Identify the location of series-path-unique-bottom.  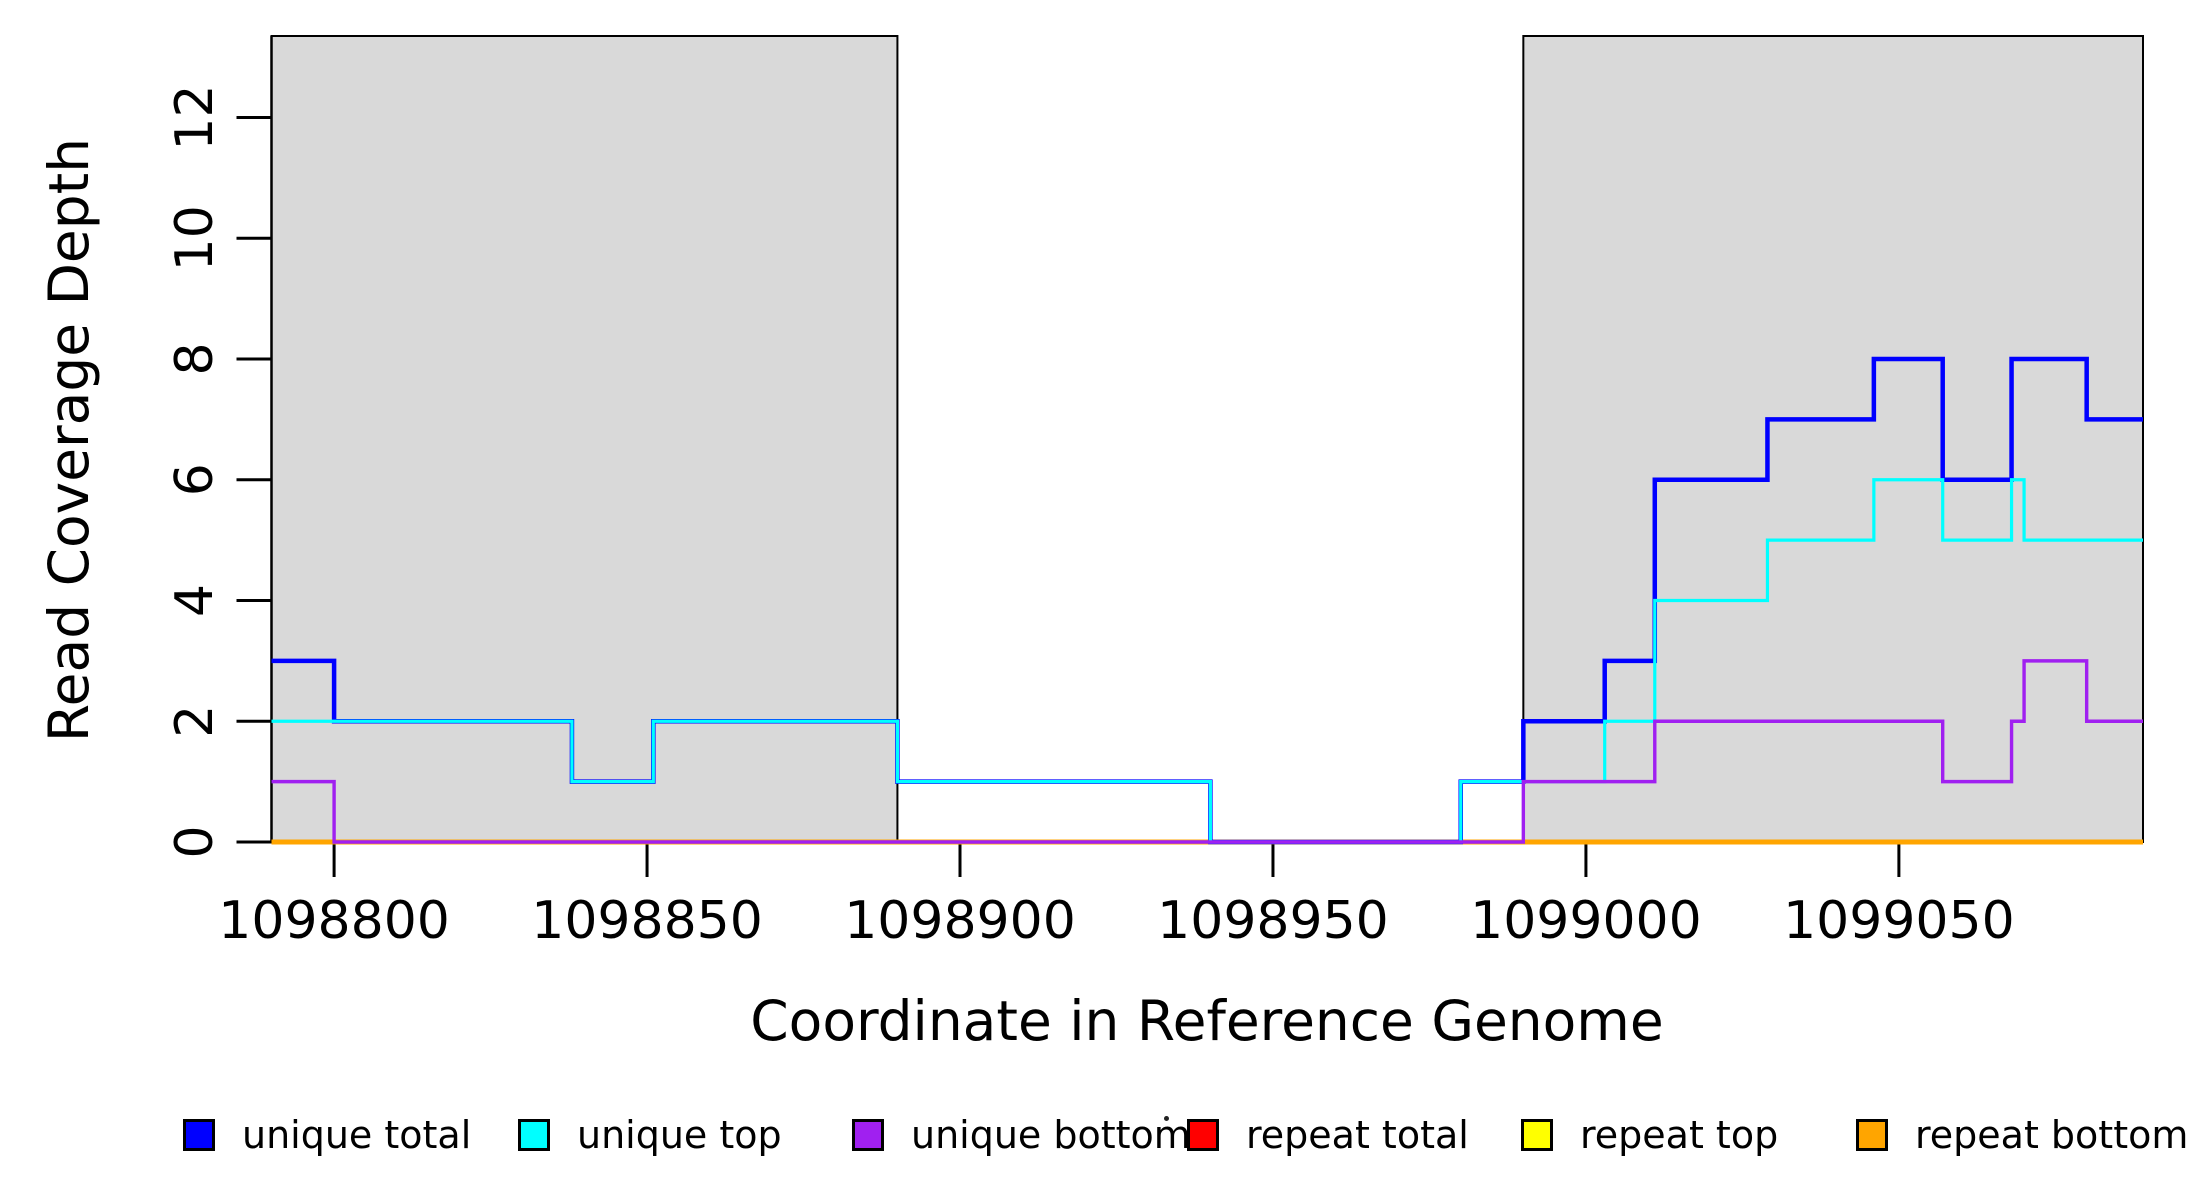
(1207, 751).